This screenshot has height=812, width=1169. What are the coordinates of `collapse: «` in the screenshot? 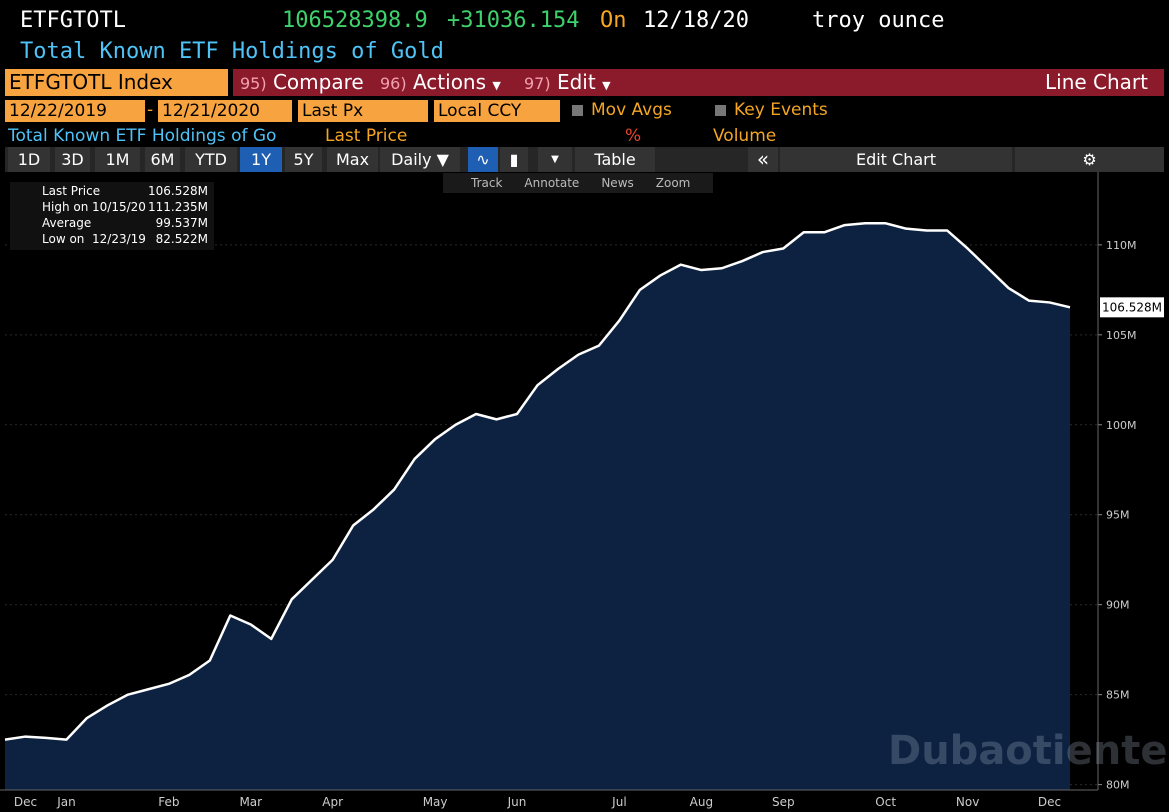 It's located at (763, 159).